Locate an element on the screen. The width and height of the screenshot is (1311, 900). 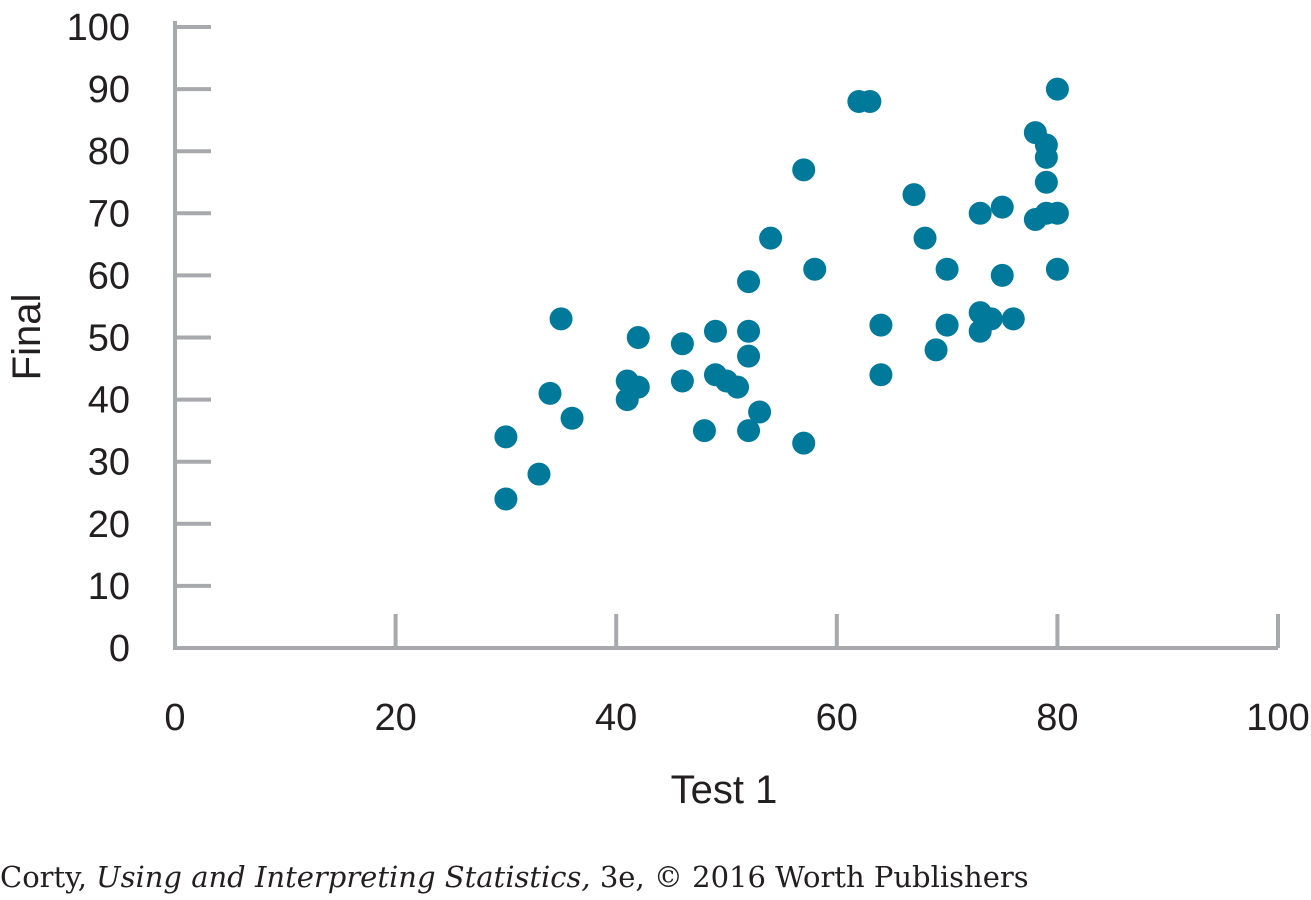
y-tick-label: 20 is located at coordinates (109, 525).